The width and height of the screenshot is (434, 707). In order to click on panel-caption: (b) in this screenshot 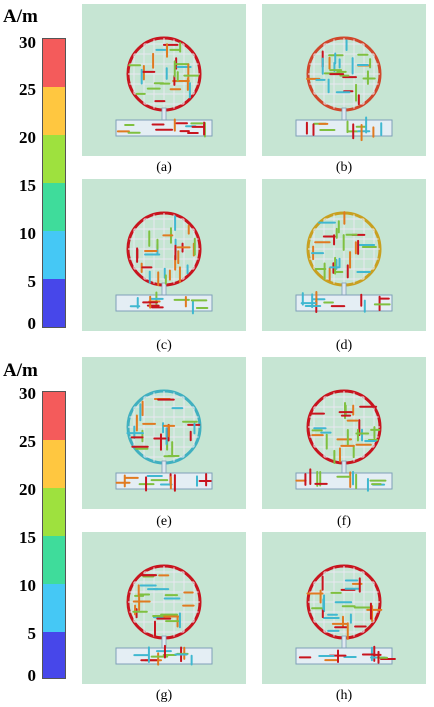, I will do `click(344, 167)`.